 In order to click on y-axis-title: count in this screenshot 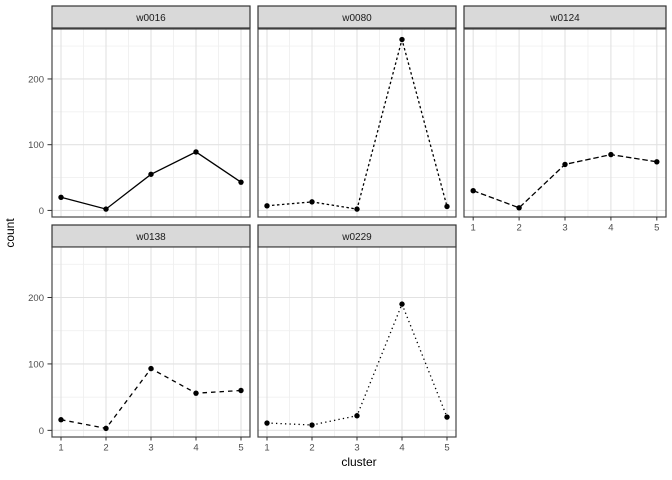, I will do `click(10, 233)`.